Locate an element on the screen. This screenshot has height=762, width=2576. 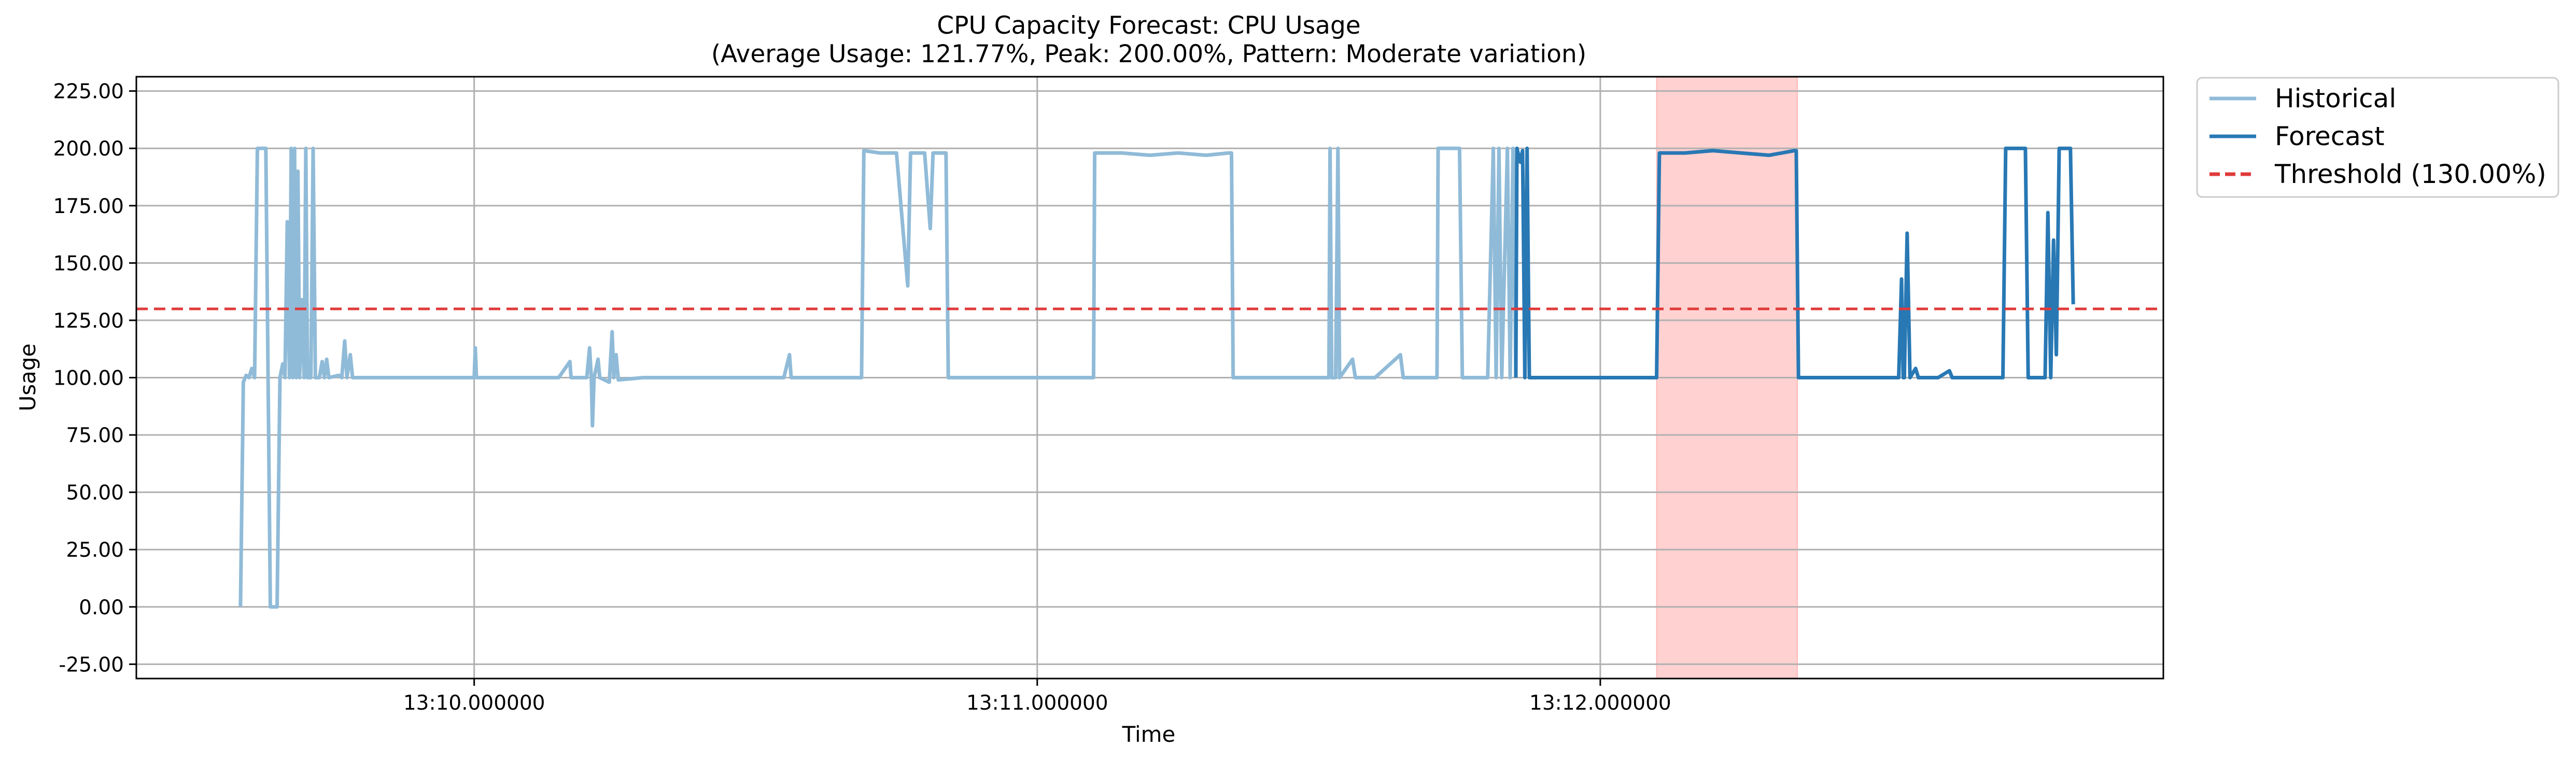
y-tick-label: 100.00 is located at coordinates (88, 378).